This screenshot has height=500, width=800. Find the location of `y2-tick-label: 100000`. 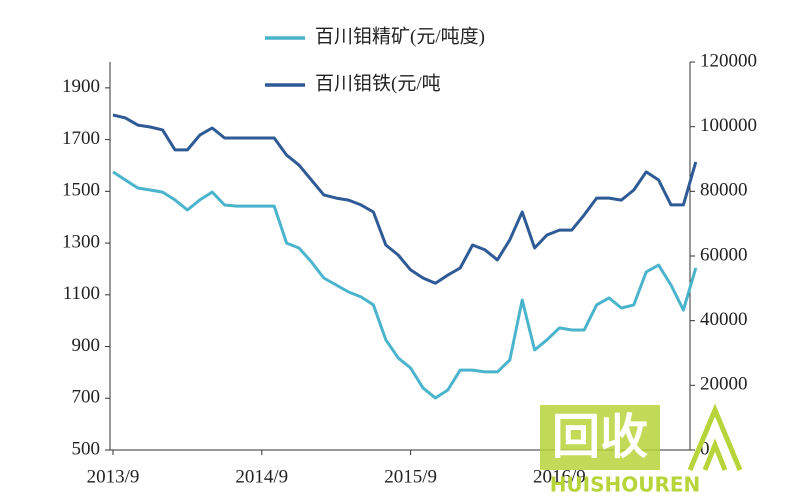

y2-tick-label: 100000 is located at coordinates (728, 125).